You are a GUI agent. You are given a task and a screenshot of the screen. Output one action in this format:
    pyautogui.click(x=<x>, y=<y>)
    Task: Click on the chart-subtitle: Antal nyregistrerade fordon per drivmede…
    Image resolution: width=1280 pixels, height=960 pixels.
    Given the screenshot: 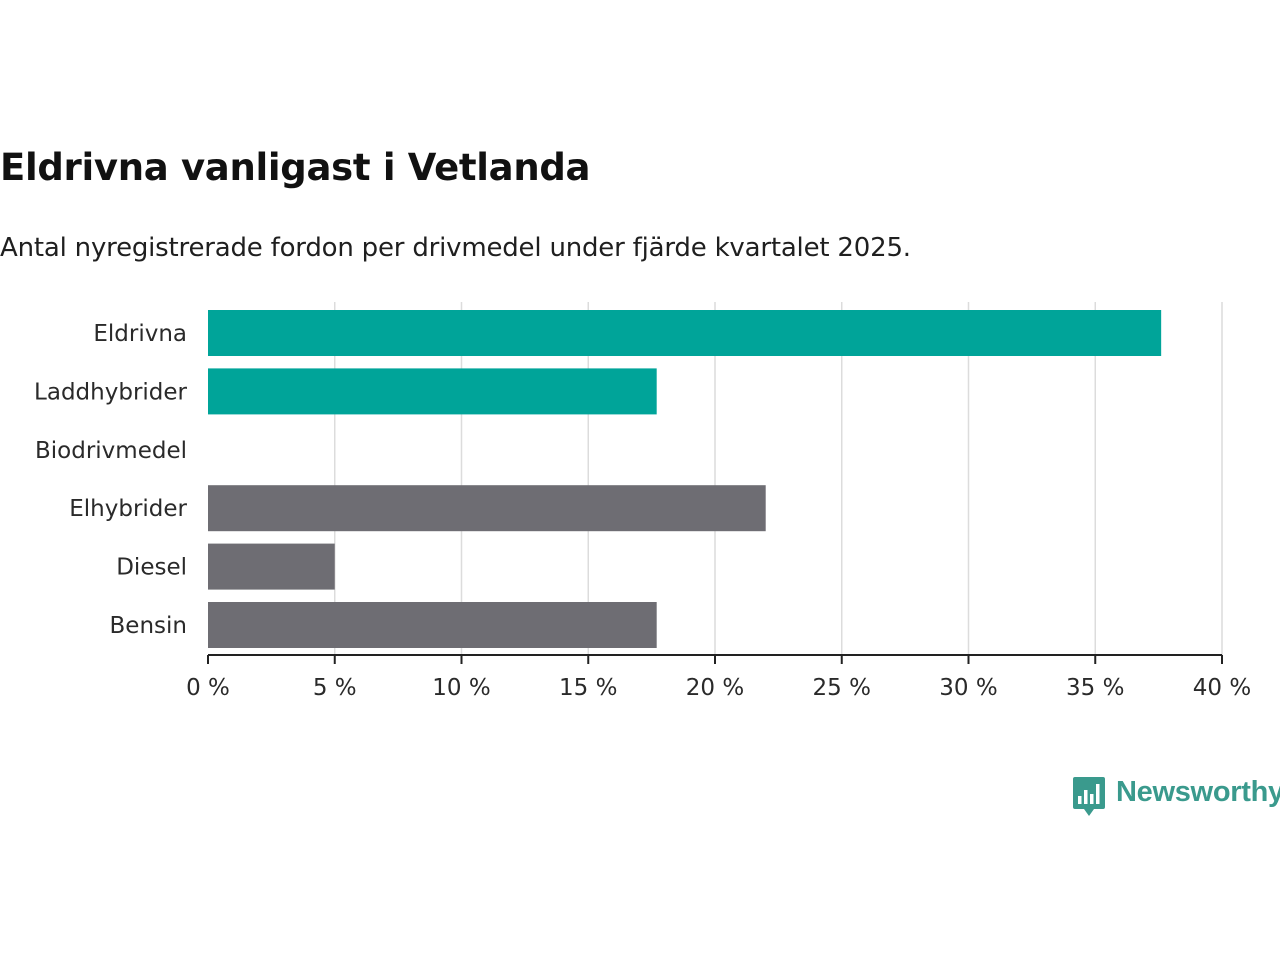 What is the action you would take?
    pyautogui.click(x=455, y=248)
    